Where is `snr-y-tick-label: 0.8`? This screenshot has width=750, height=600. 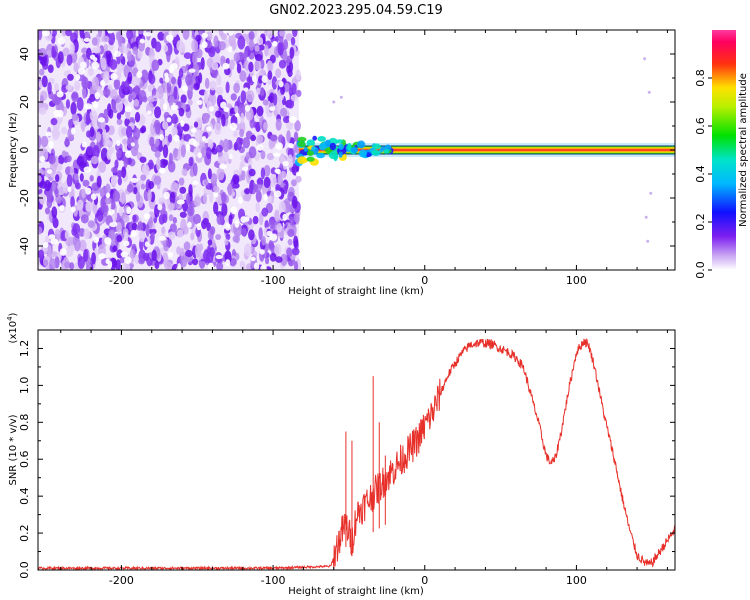 snr-y-tick-label: 0.8 is located at coordinates (24, 423).